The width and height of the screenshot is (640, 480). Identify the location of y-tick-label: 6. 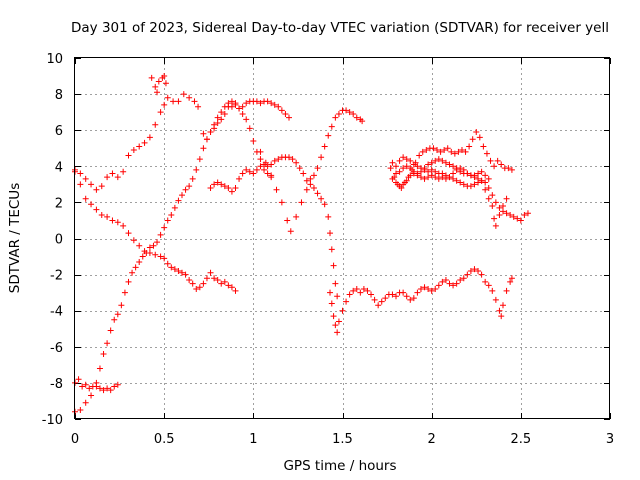
(59, 131).